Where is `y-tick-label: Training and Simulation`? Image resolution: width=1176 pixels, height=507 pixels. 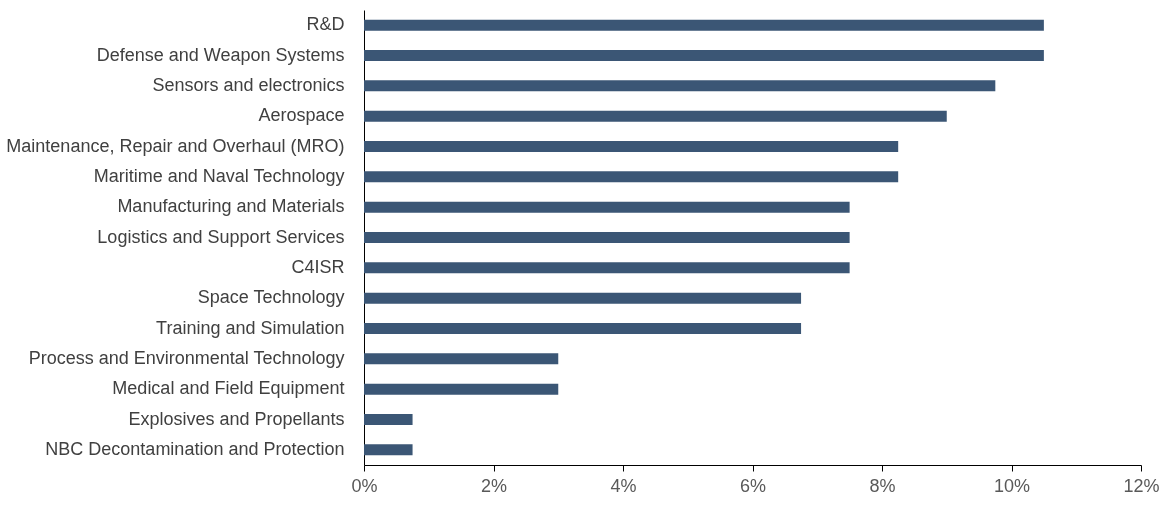 y-tick-label: Training and Simulation is located at coordinates (250, 327).